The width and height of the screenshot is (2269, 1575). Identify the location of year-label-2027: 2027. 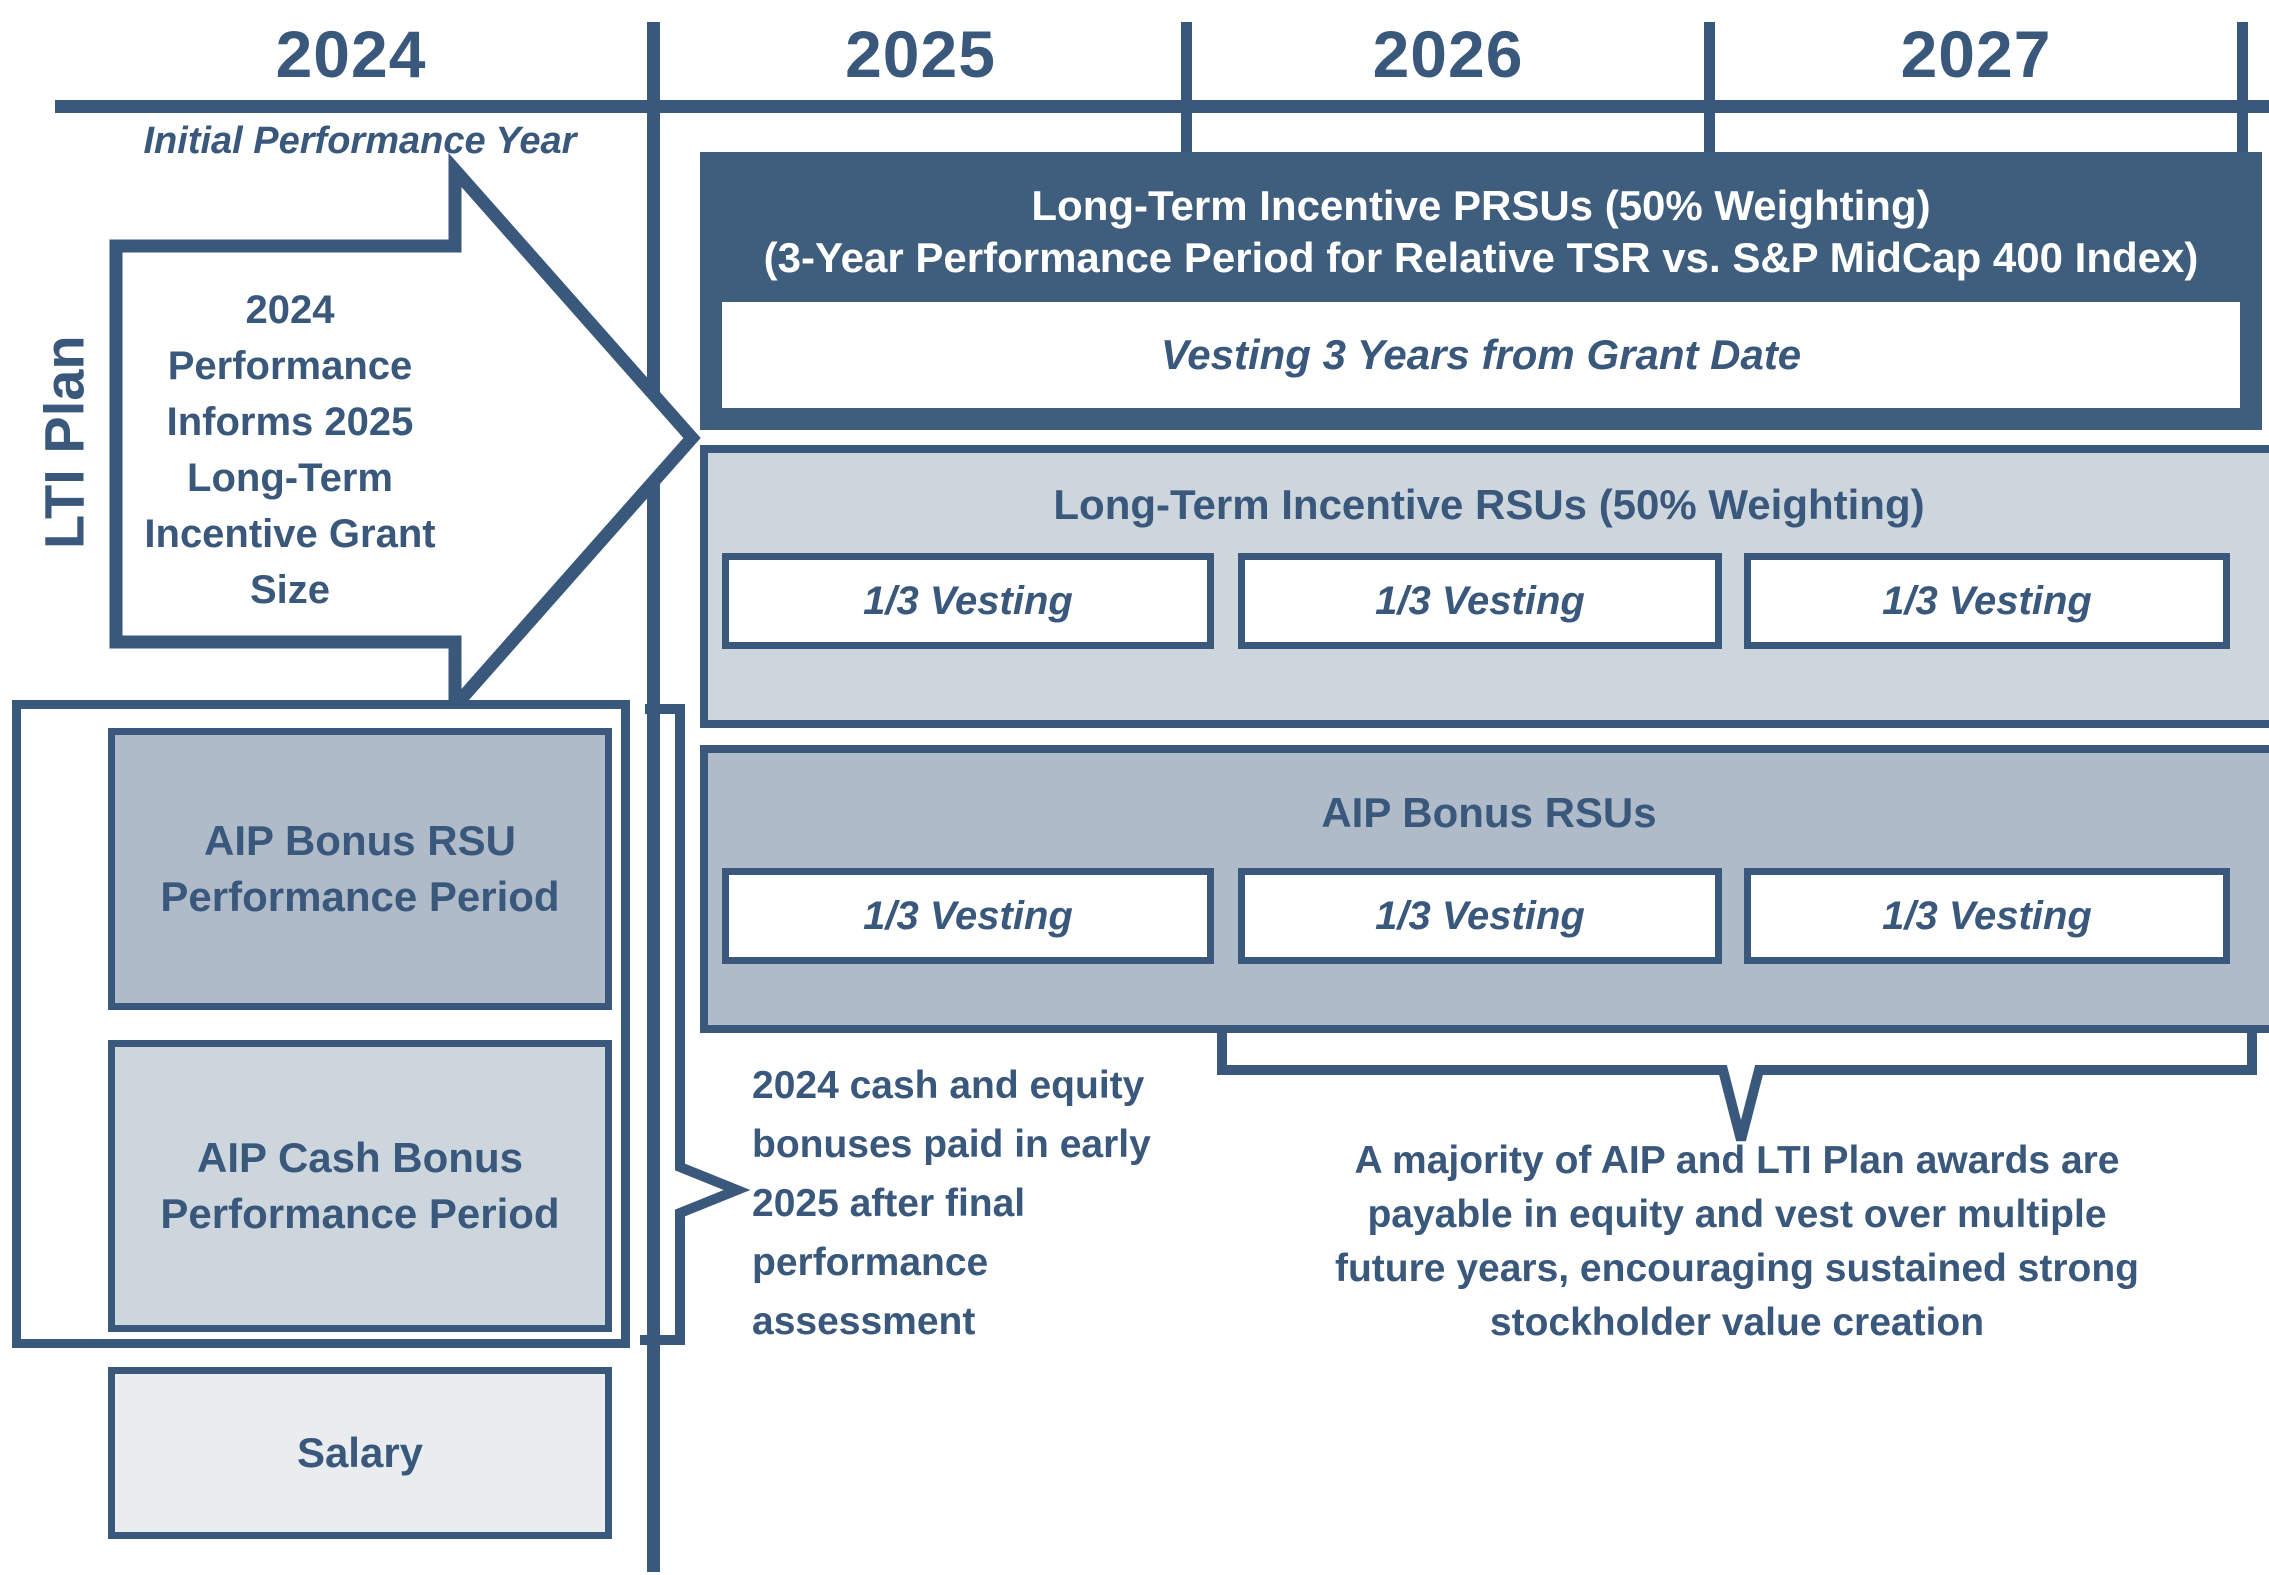
(1976, 54).